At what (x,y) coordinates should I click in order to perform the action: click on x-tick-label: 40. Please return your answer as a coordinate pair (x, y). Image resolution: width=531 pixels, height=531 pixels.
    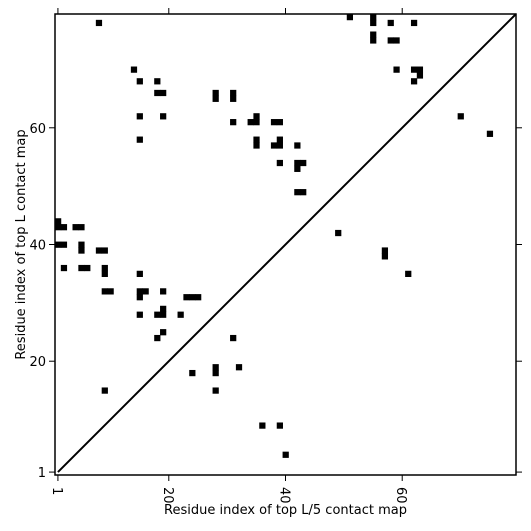
    Looking at the image, I should click on (284, 495).